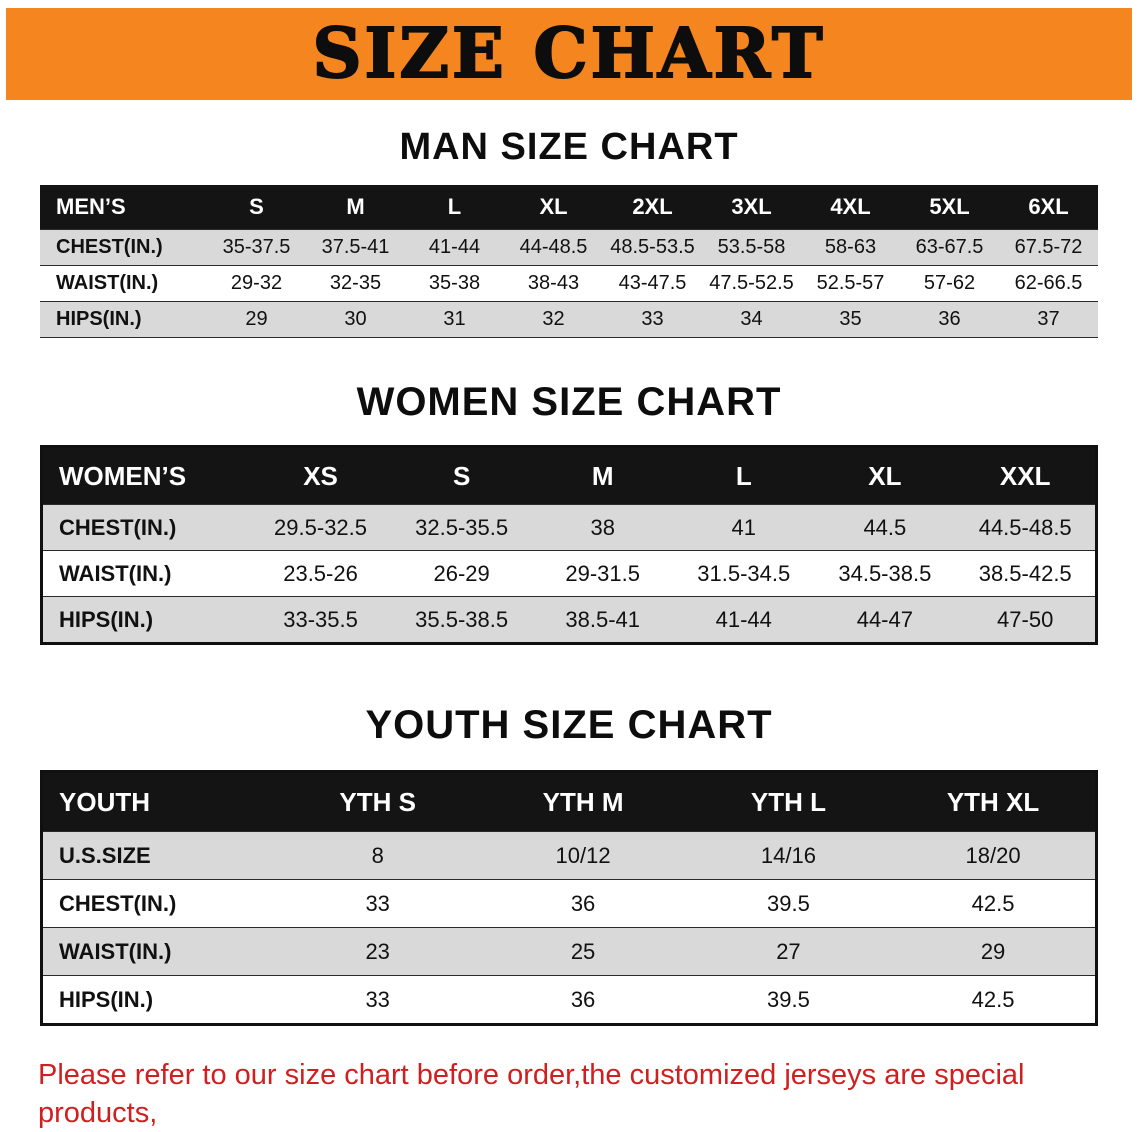 The image size is (1138, 1132). What do you see at coordinates (256, 283) in the screenshot?
I see `size-value-cell: 29-32` at bounding box center [256, 283].